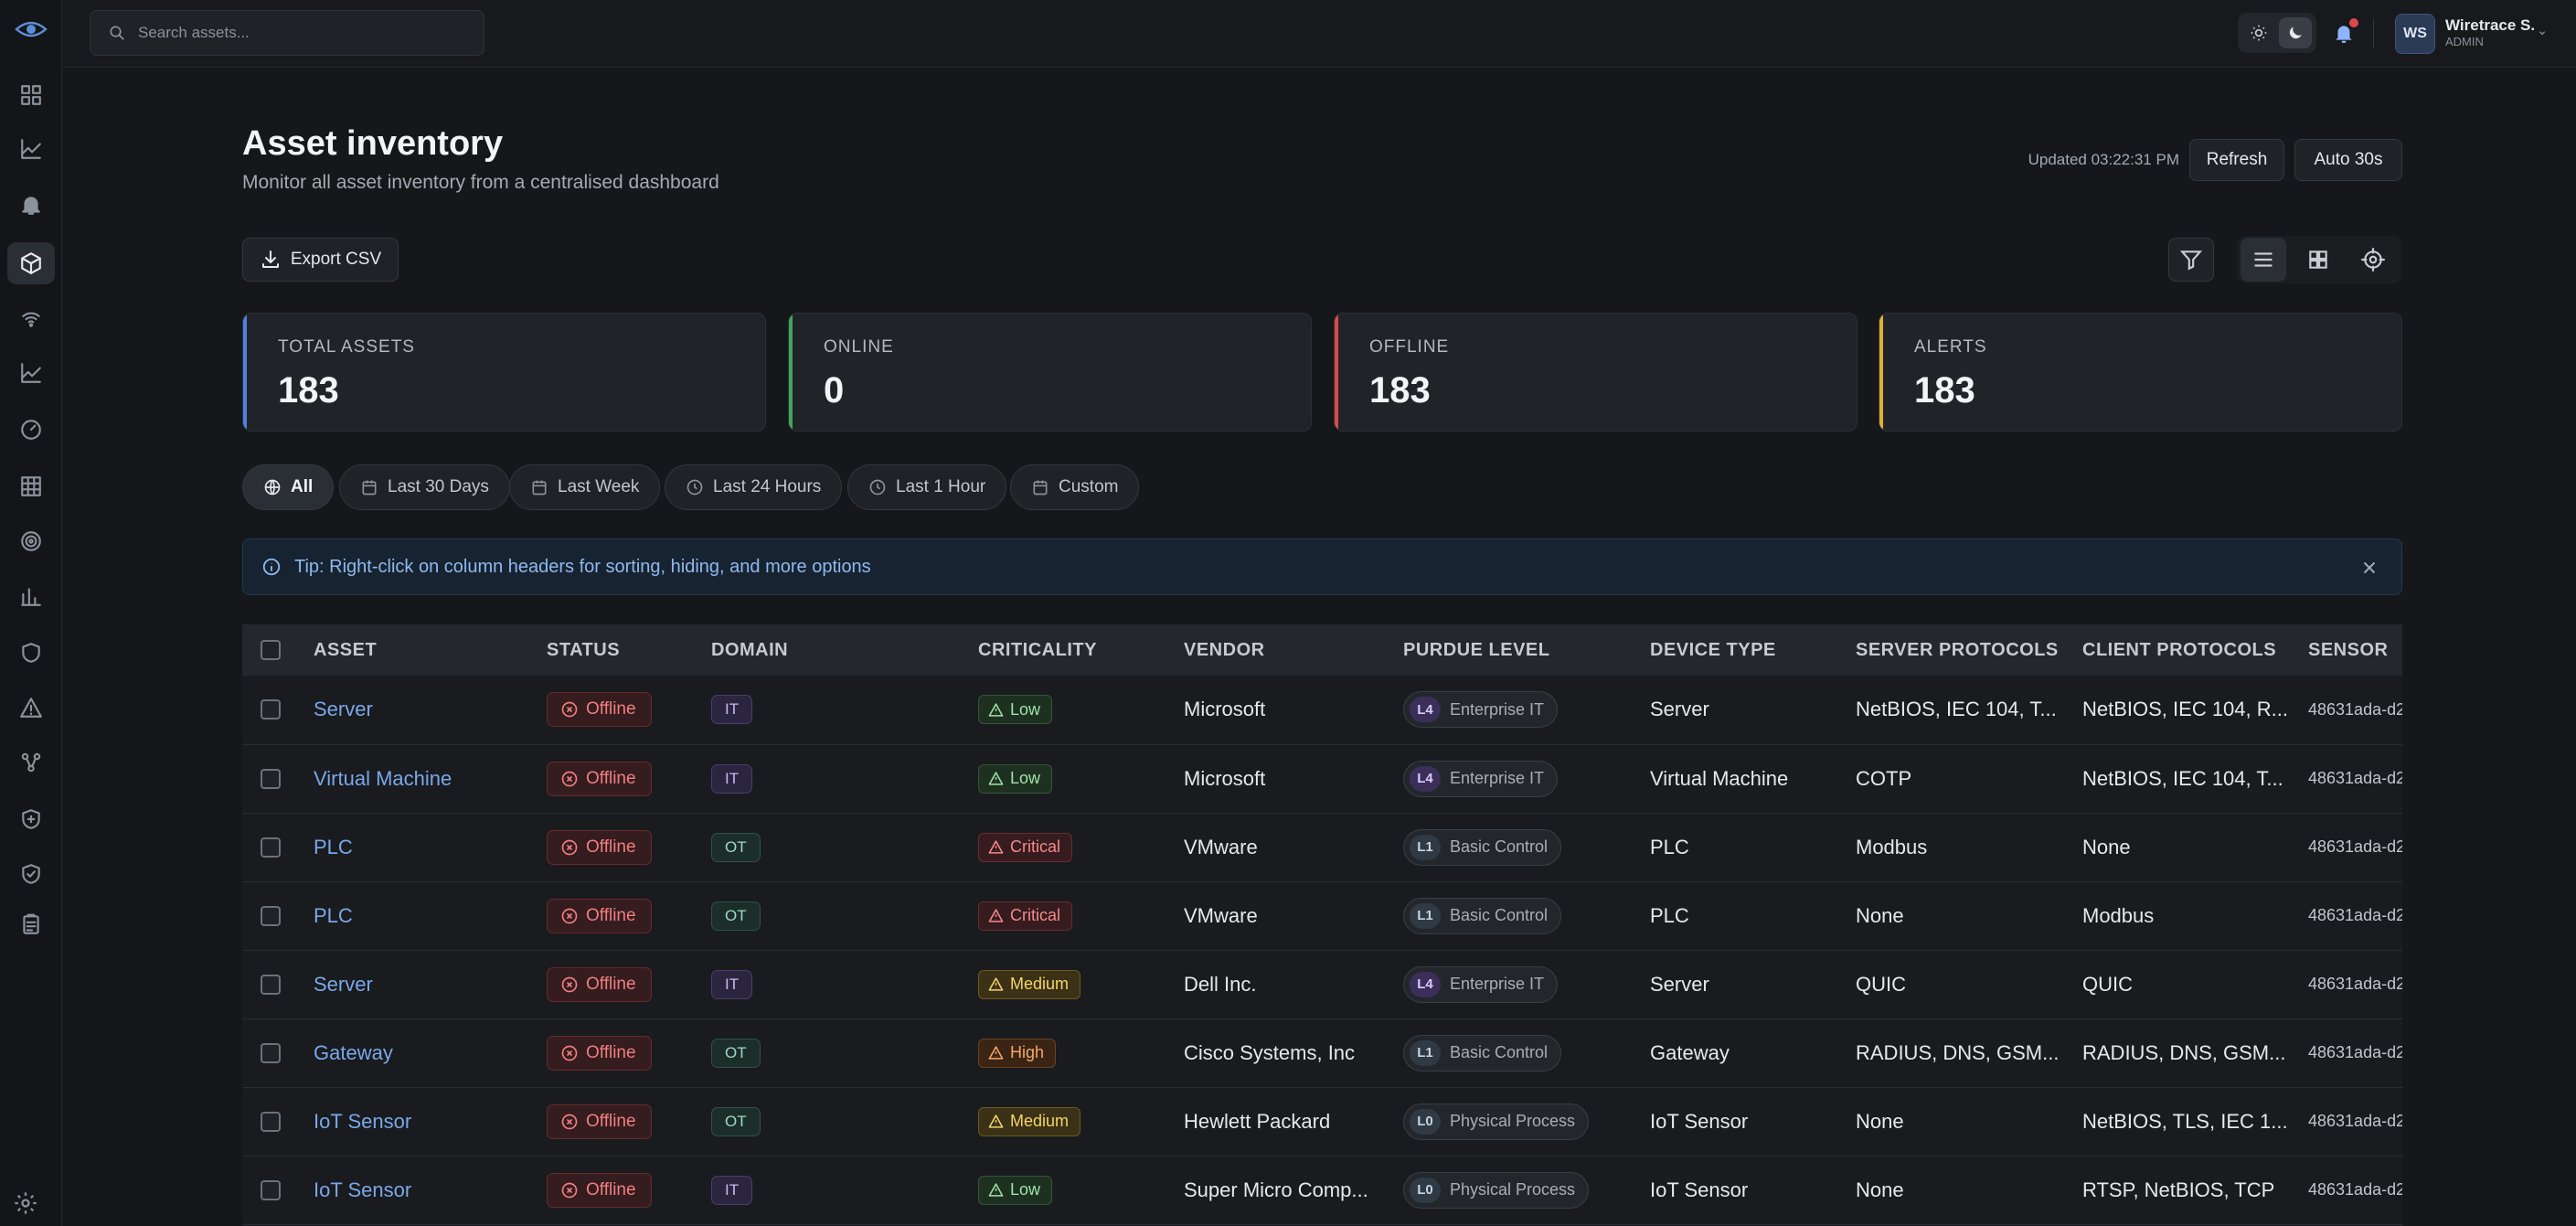 The image size is (2576, 1226). Describe the element at coordinates (569, 915) in the screenshot. I see `x-circle-icon` at that location.